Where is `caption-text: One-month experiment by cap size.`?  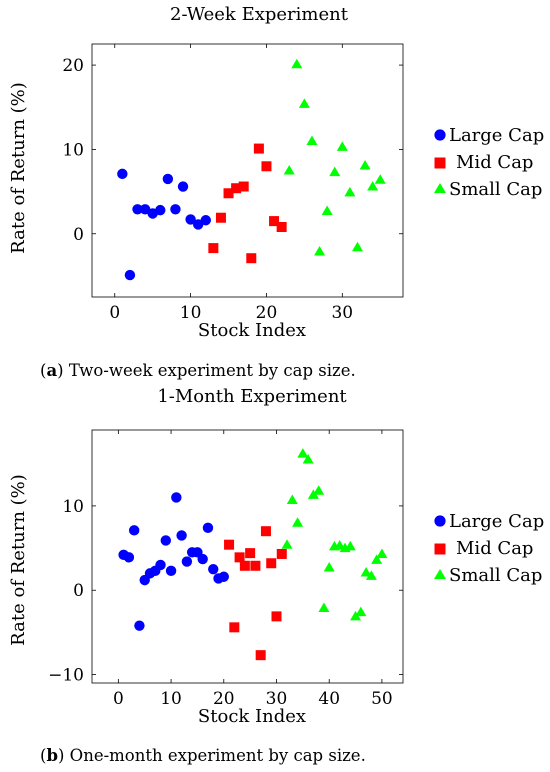
caption-text: One-month experiment by cap size. is located at coordinates (217, 755).